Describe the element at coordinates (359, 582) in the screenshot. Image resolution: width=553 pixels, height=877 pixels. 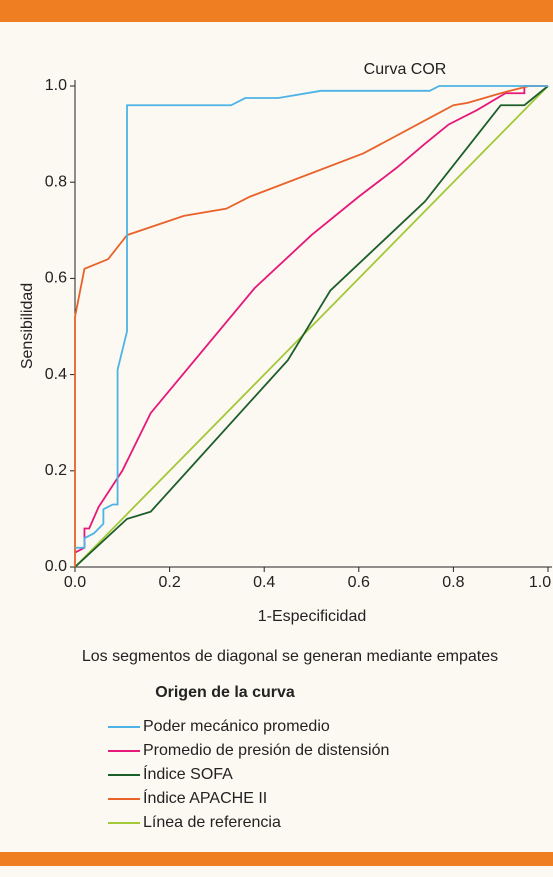
I see `x-tick-label: 0.6` at that location.